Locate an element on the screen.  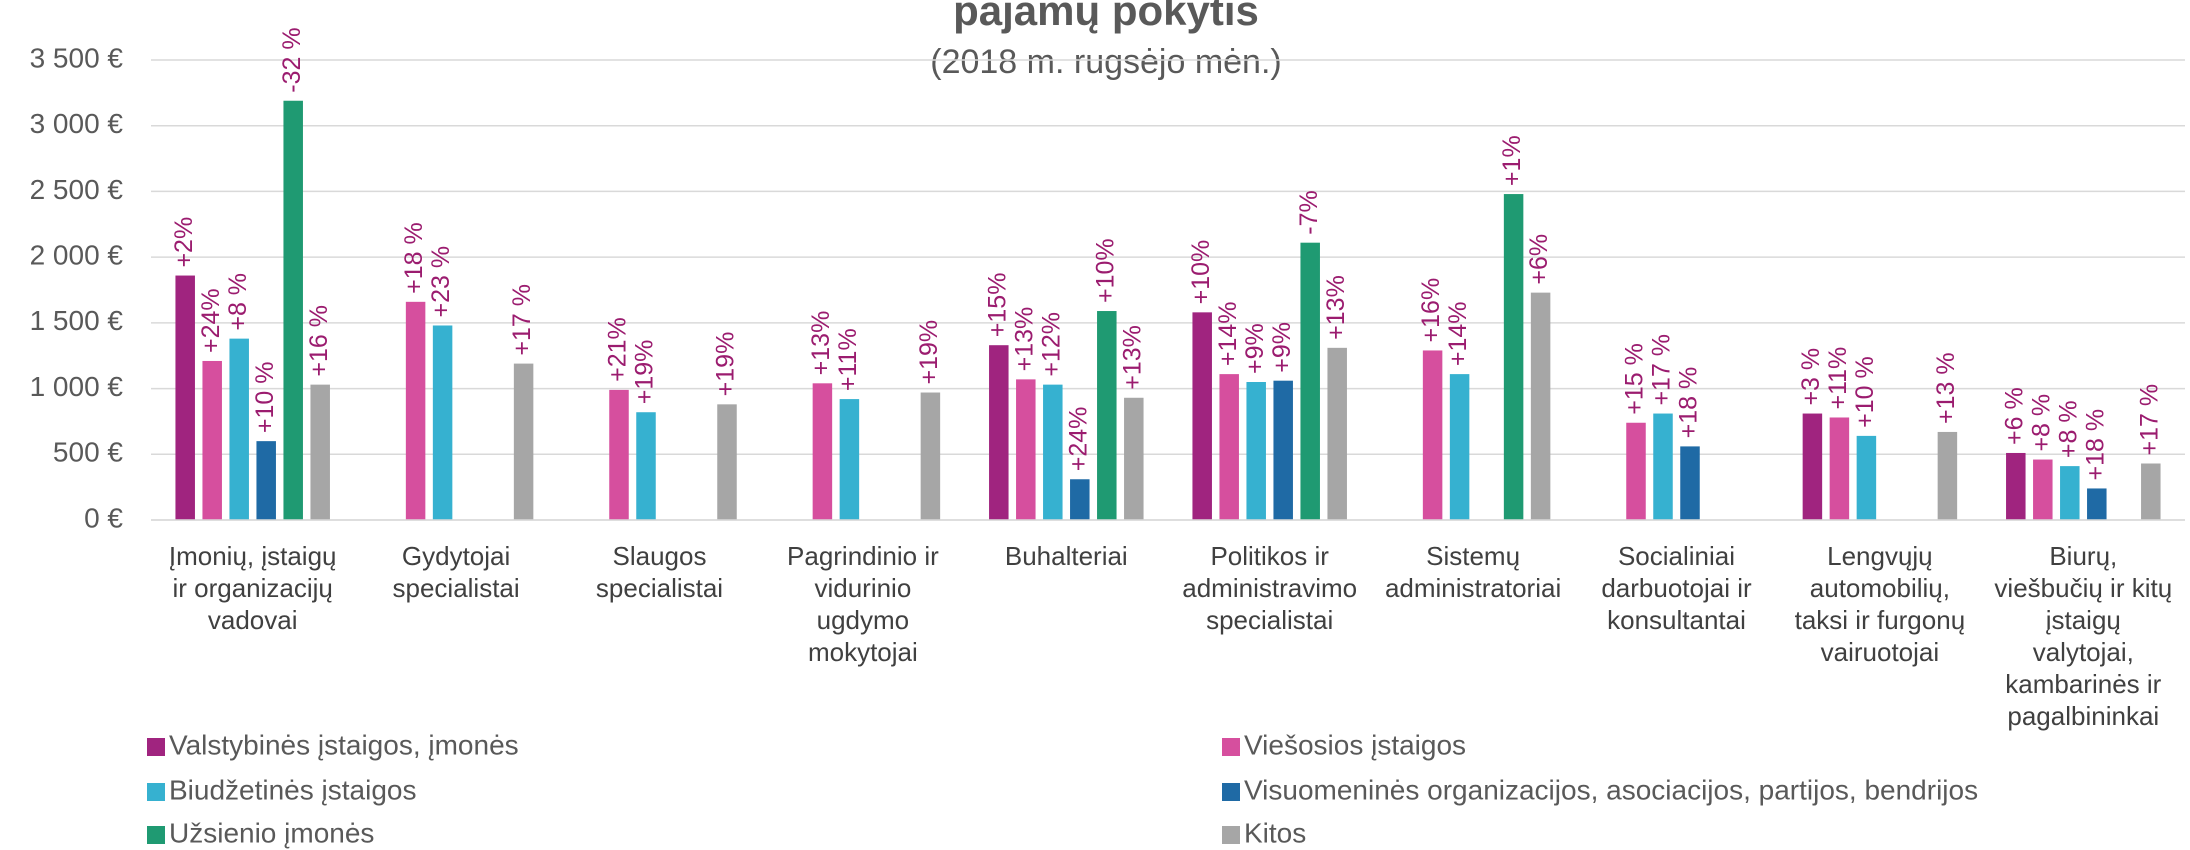
x-tick-label: Sistemų administratoriai is located at coordinates (1473, 572).